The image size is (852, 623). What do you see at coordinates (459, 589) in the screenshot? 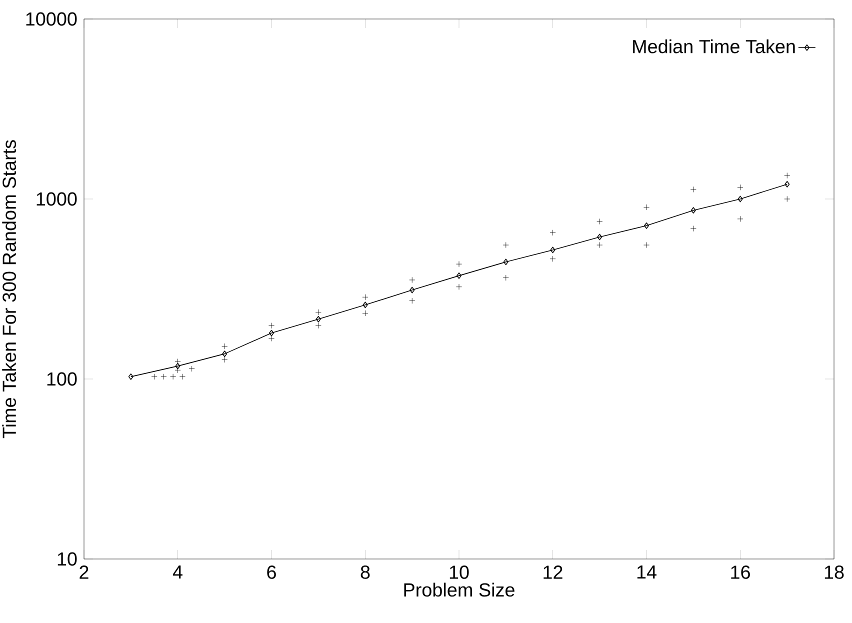
I see `x-axis-title: Problem Size` at bounding box center [459, 589].